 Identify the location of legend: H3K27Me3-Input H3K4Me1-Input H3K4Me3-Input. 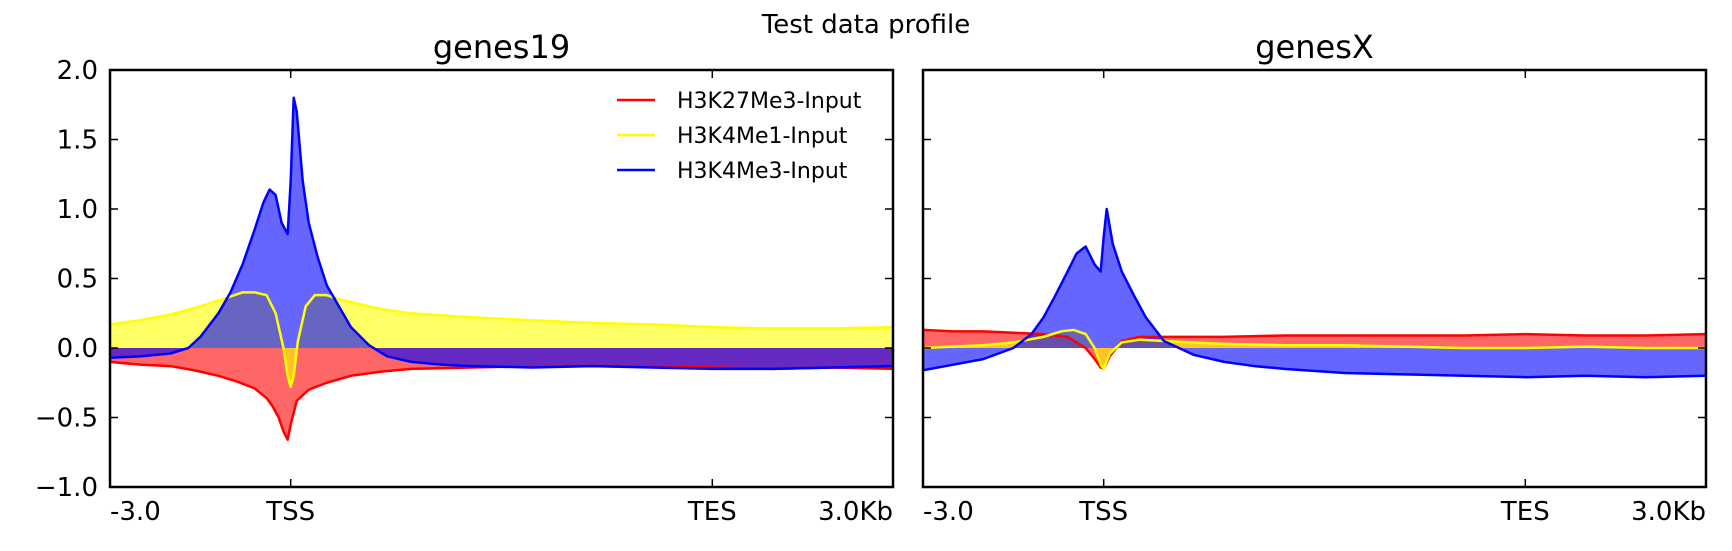
(739, 136).